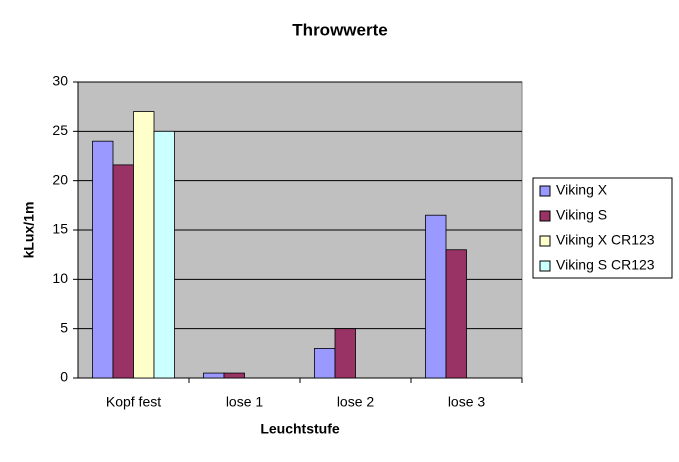 The image size is (679, 462). I want to click on y-tick-label: 25, so click(60, 130).